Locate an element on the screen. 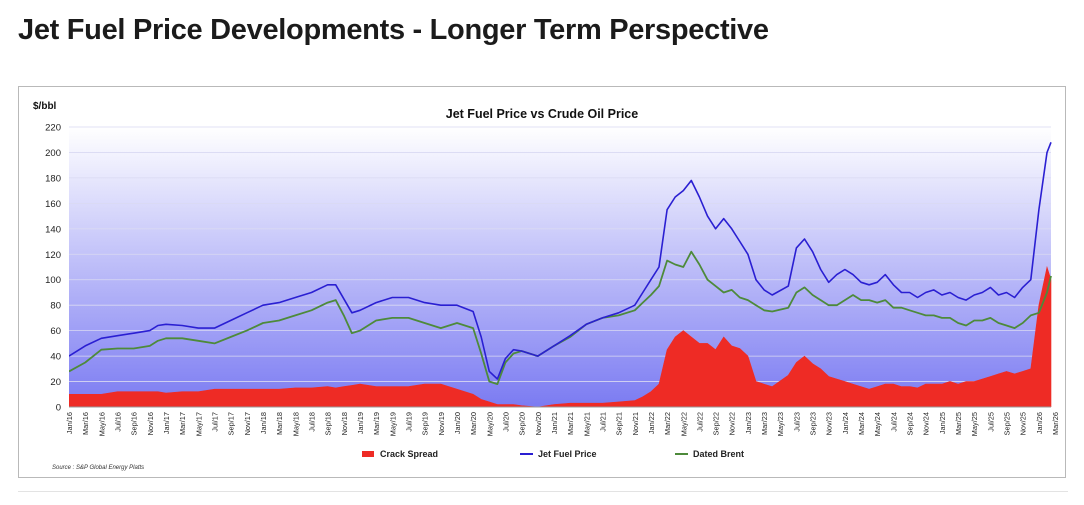  x-tick-label: Nov/18 is located at coordinates (344, 423).